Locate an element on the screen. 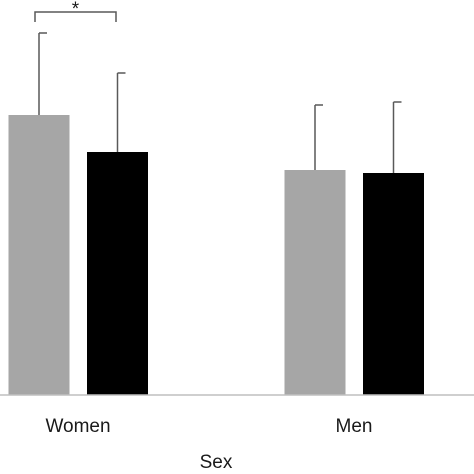  significance-bracket is located at coordinates (75, 16).